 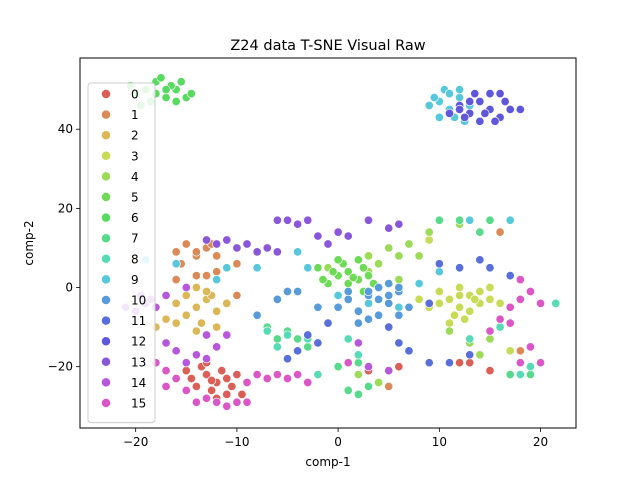 What do you see at coordinates (138, 383) in the screenshot?
I see `legend-label: 14` at bounding box center [138, 383].